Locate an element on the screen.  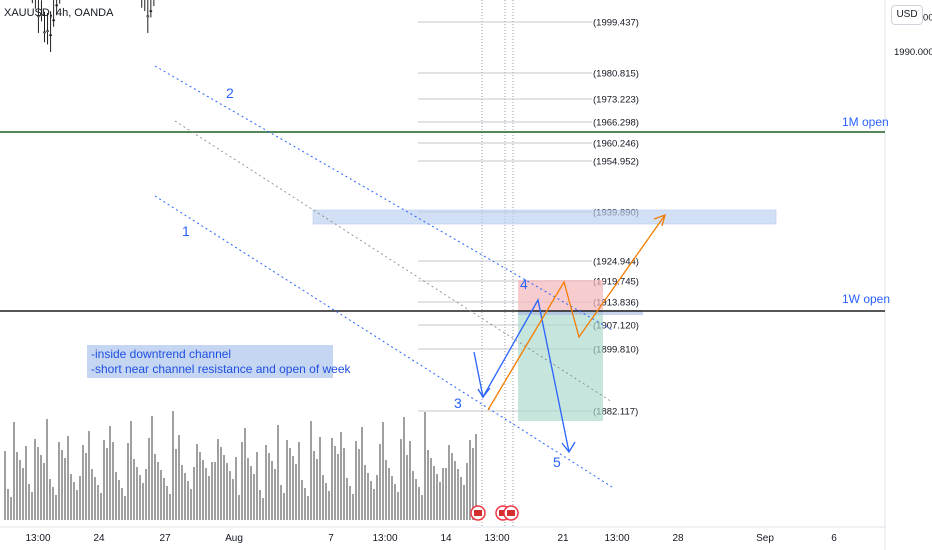
fib-level-label: (1907.120) is located at coordinates (616, 326).